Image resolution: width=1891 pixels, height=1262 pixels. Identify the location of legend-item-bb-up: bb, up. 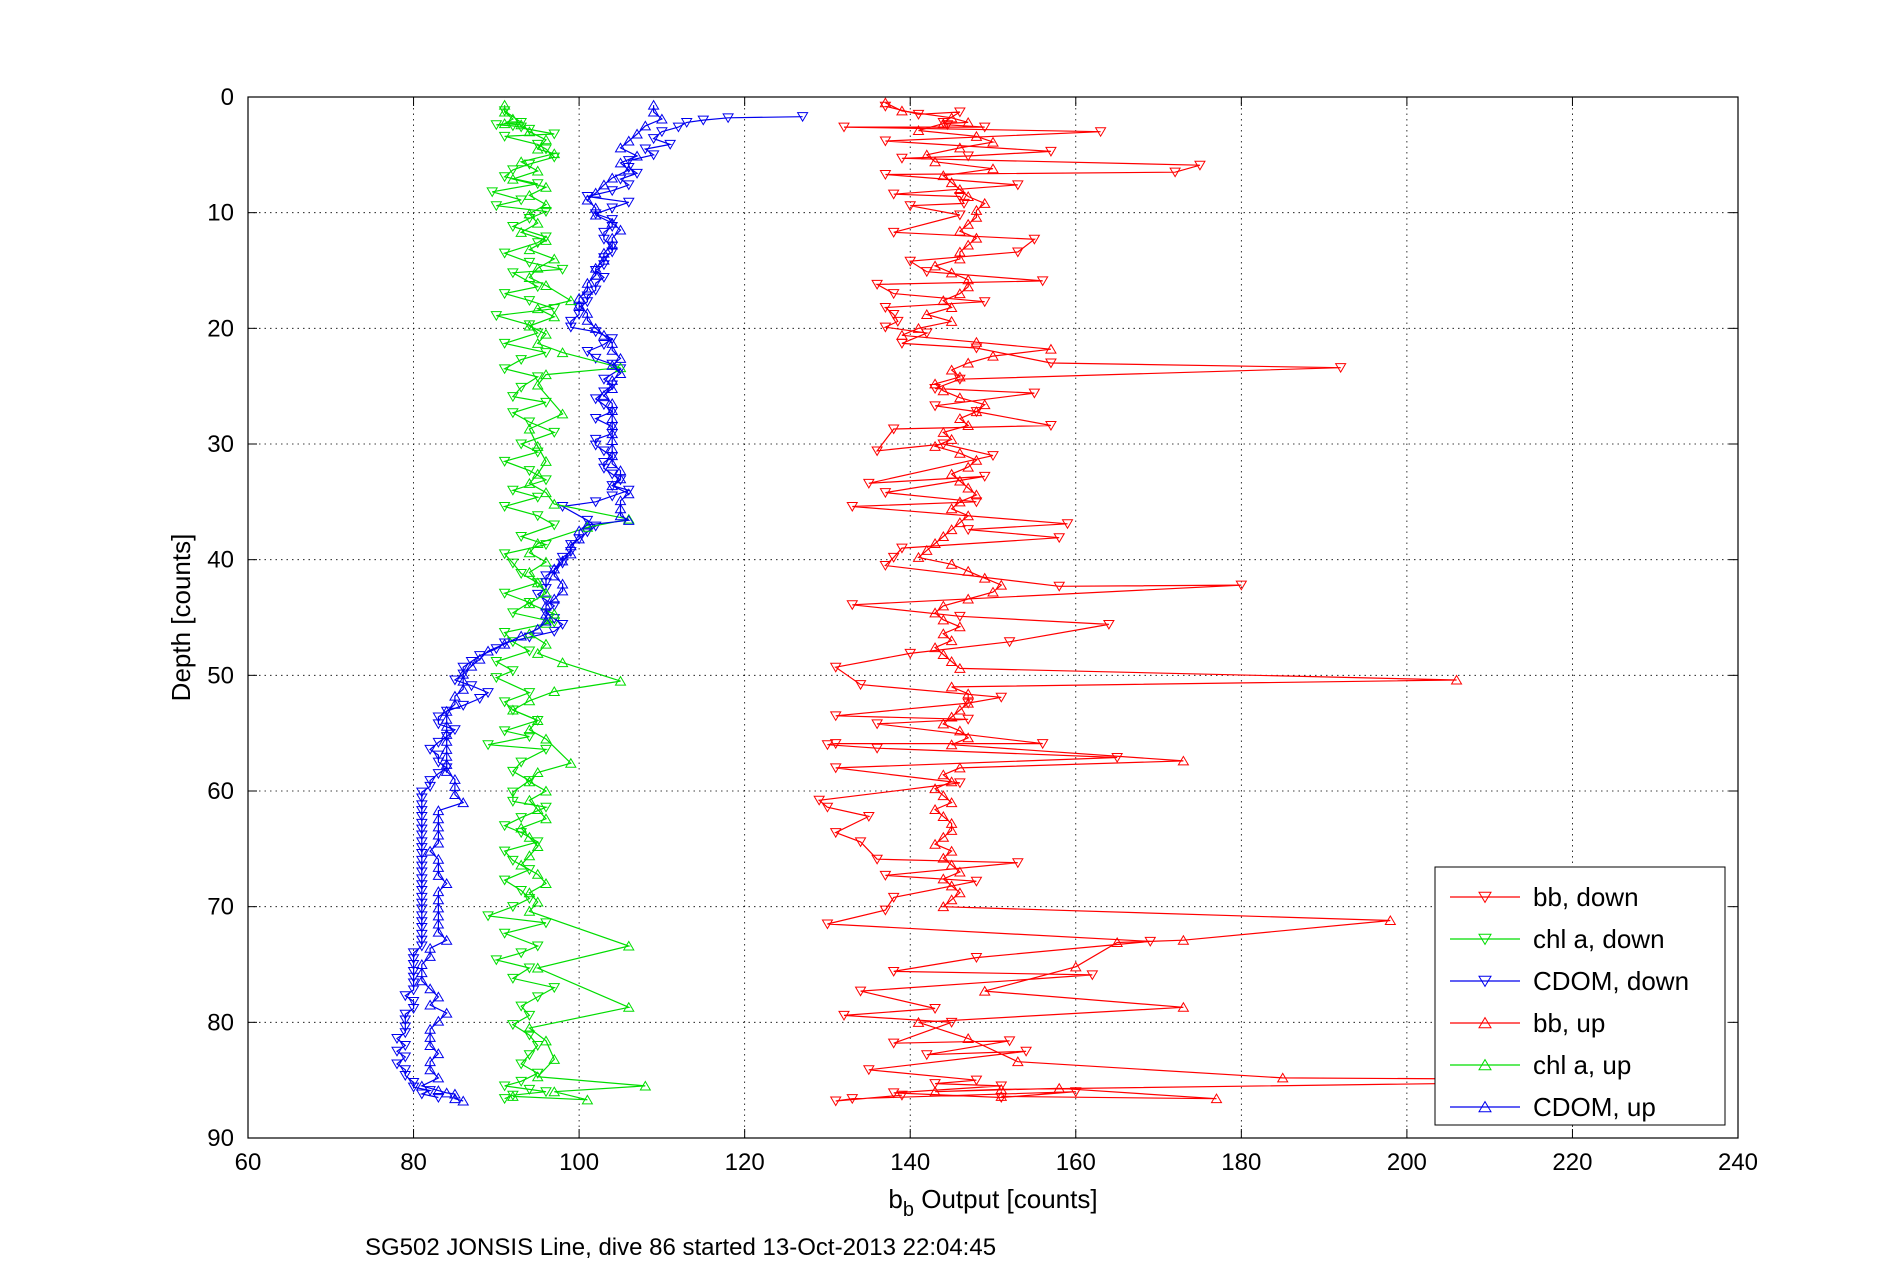
(1527, 1023).